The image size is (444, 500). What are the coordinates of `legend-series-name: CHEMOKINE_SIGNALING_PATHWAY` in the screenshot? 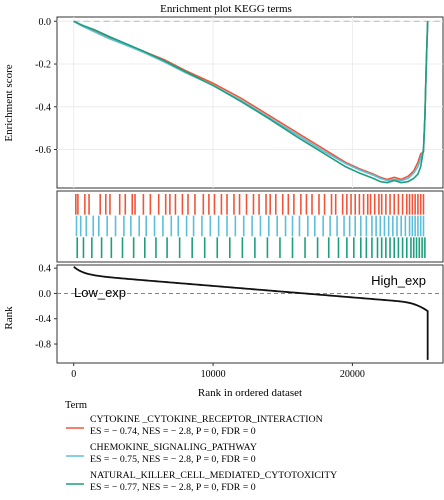 It's located at (173, 447).